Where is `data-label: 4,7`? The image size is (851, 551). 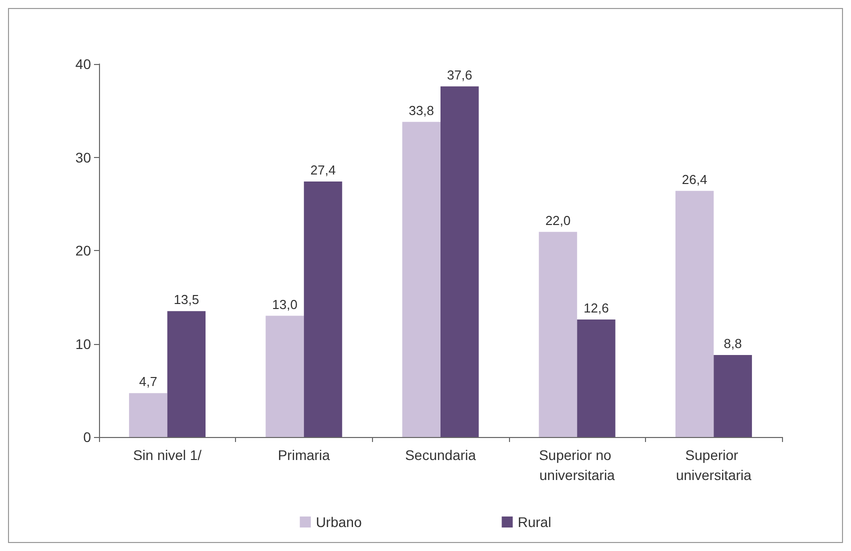
data-label: 4,7 is located at coordinates (148, 382).